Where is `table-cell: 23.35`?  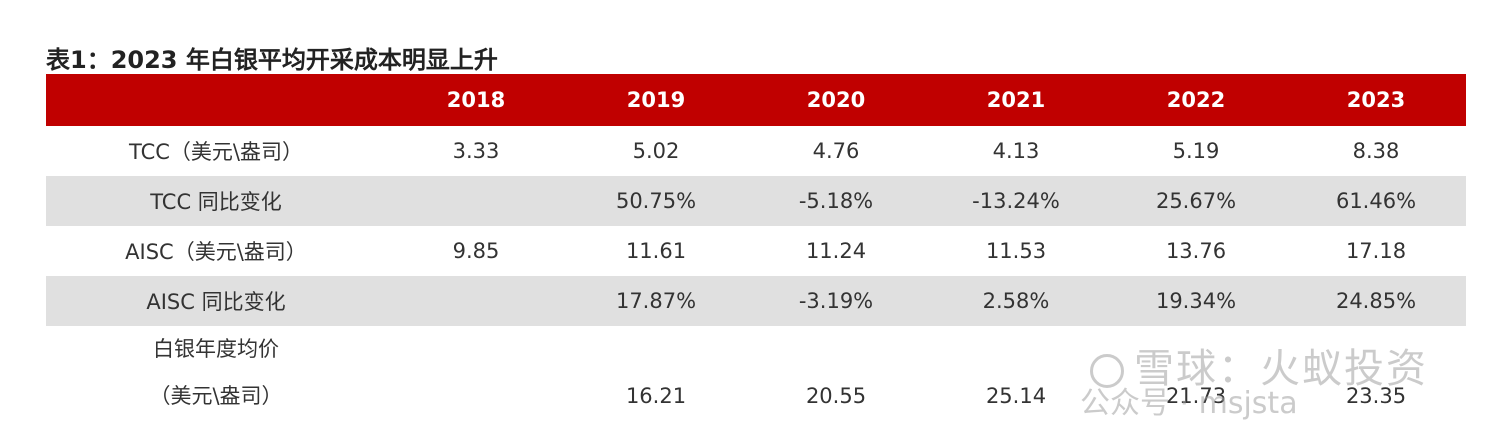
table-cell: 23.35 is located at coordinates (1376, 396).